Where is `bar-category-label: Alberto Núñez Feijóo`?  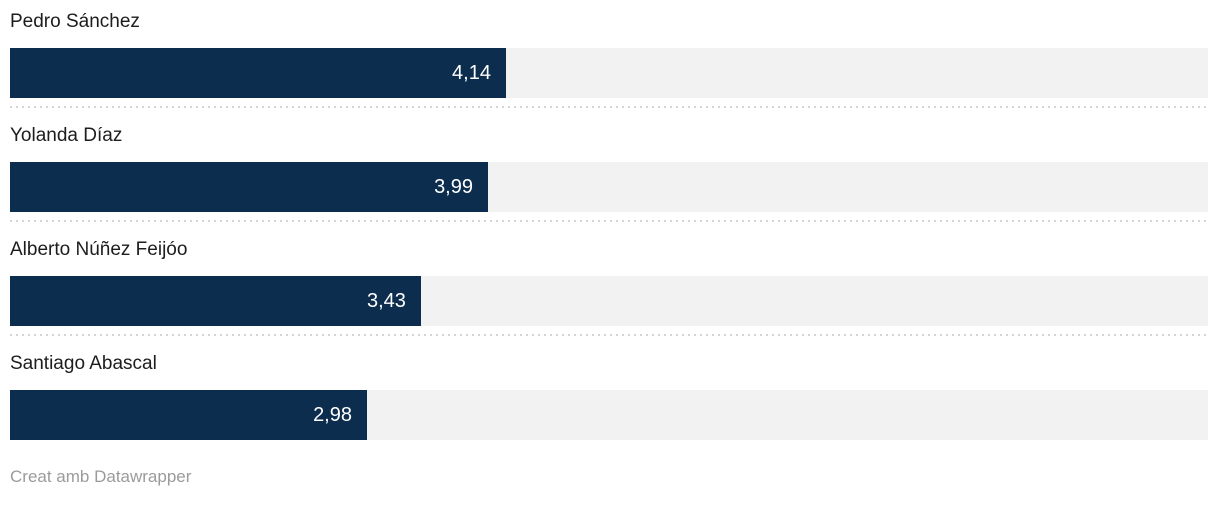 bar-category-label: Alberto Núñez Feijóo is located at coordinates (99, 249).